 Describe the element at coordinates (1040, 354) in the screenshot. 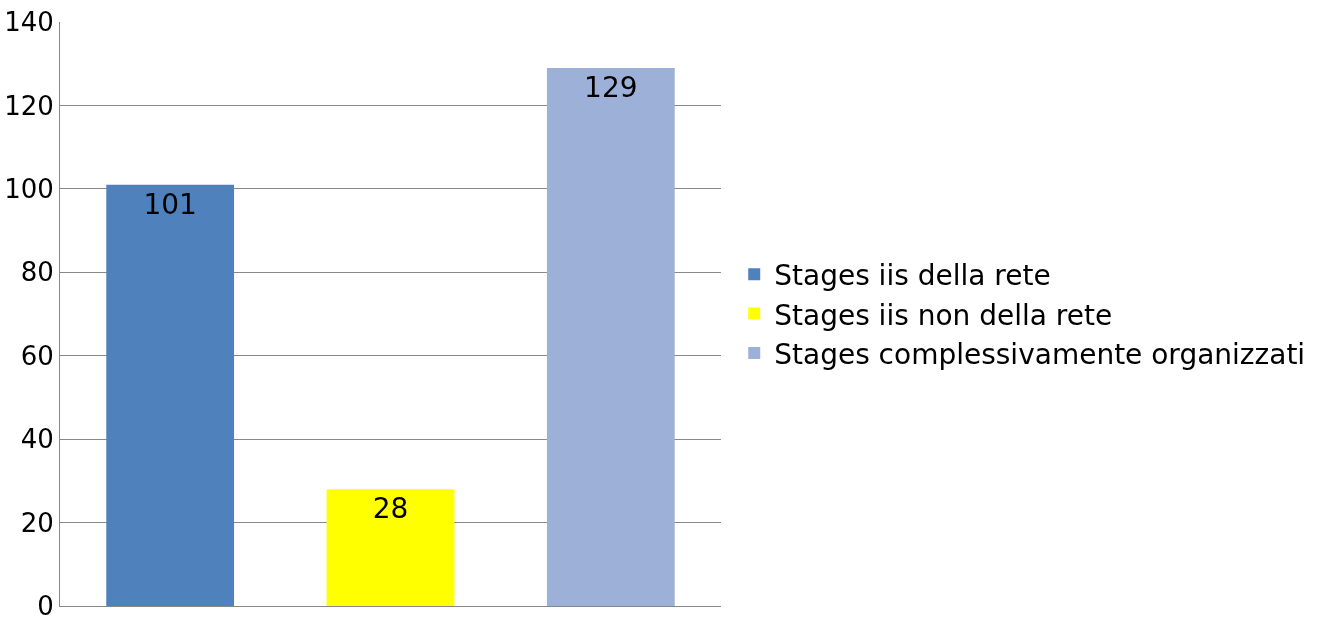

I see `legend-label: Stages complessivamente organizzati` at that location.